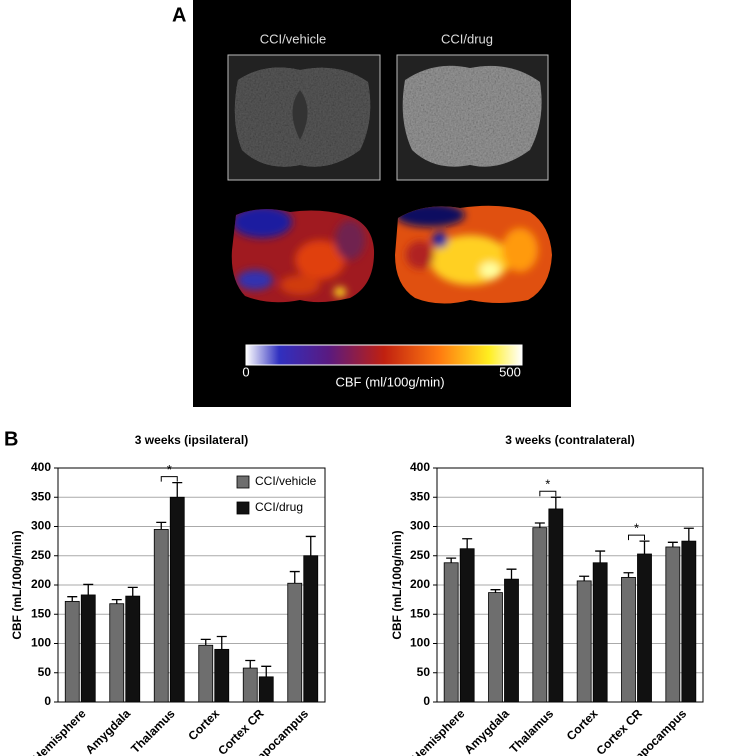 The image size is (748, 756). I want to click on image-label: CCI/drug, so click(467, 38).